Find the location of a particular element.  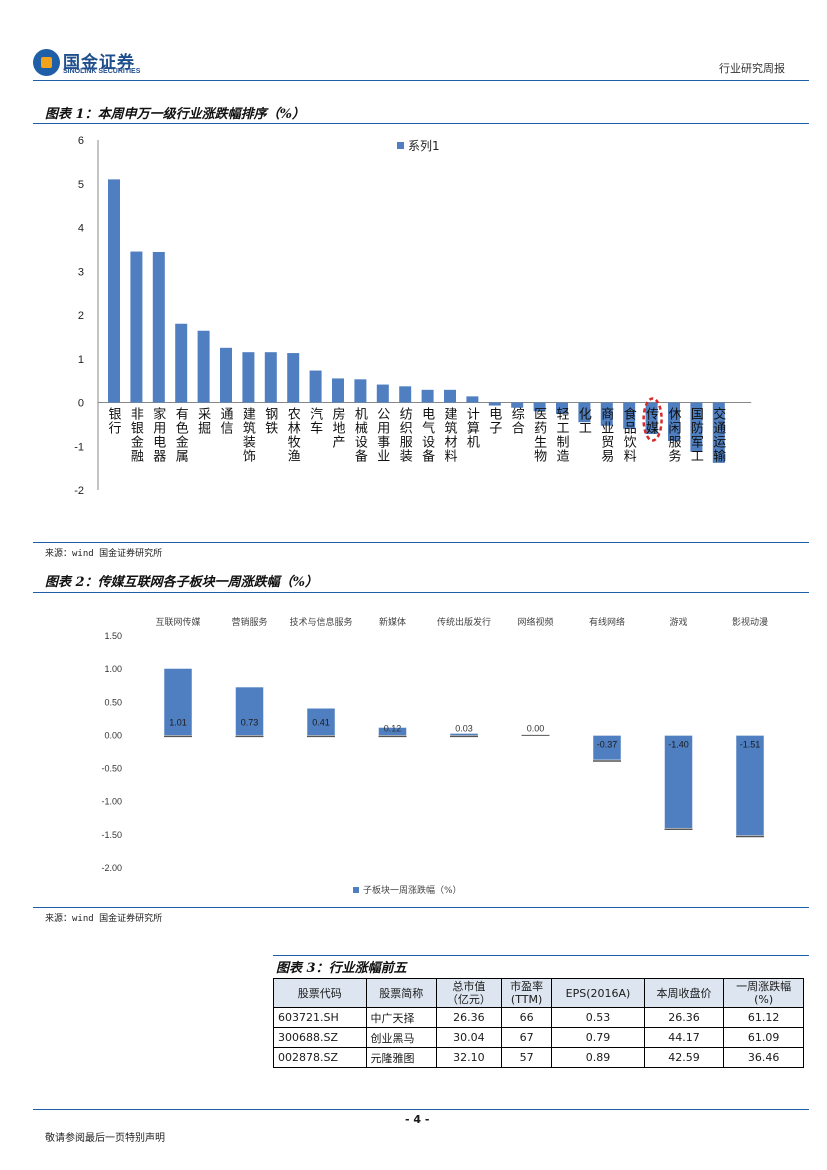

category-label-char: 交 is located at coordinates (719, 415).